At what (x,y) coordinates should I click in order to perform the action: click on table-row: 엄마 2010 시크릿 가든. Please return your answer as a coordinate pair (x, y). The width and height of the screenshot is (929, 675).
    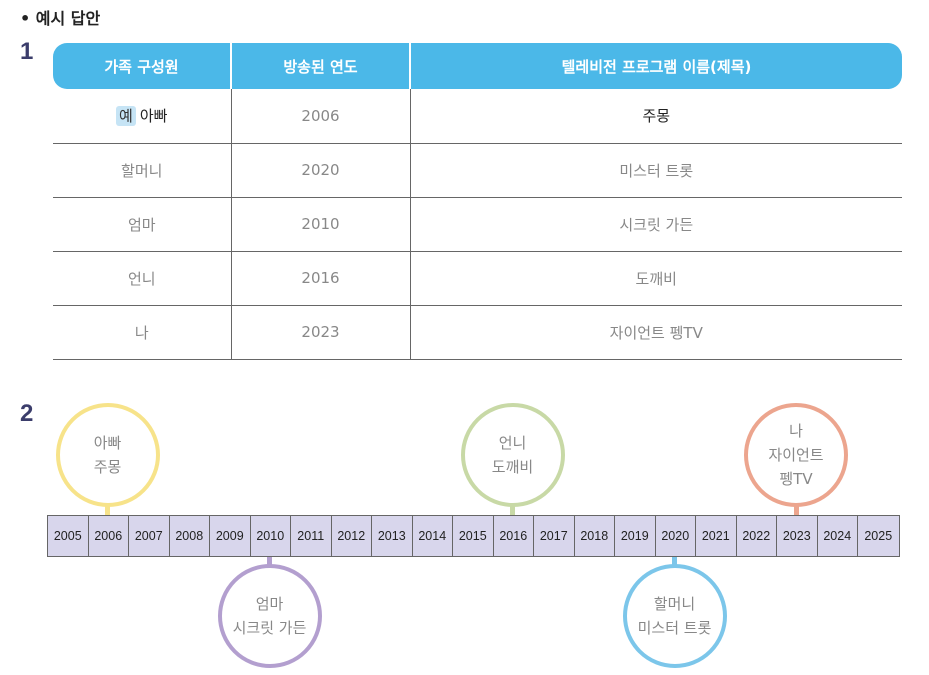
    Looking at the image, I should click on (477, 224).